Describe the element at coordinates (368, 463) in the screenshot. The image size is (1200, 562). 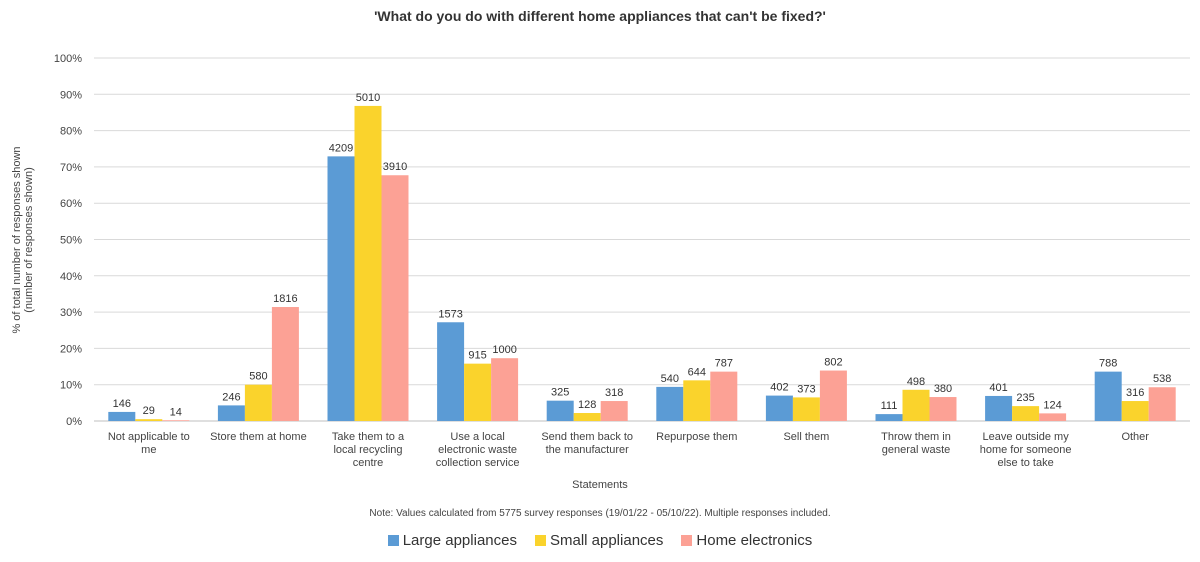
I see `x-tick-label-line: centre` at that location.